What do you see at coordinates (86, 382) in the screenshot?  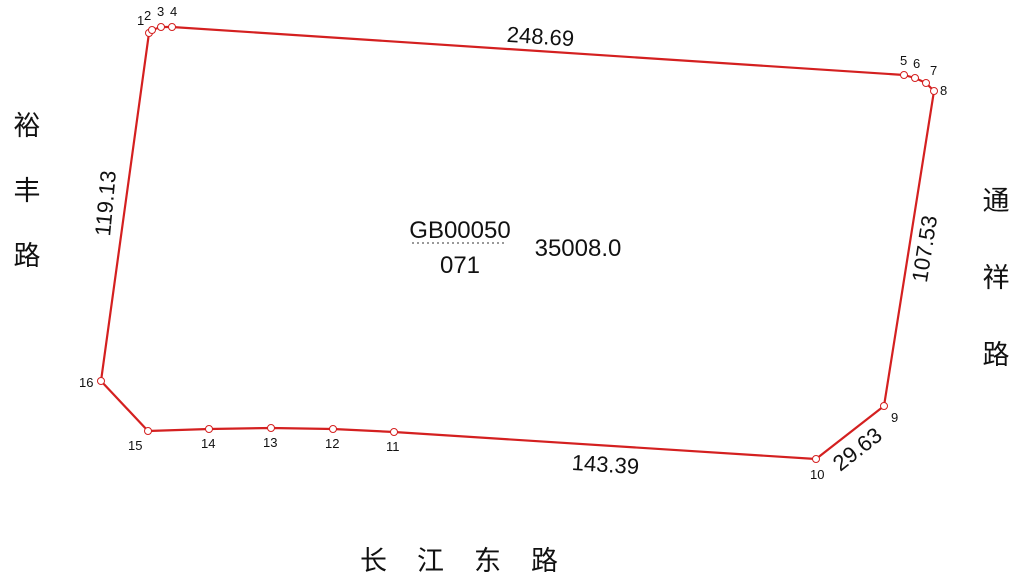 I see `vertex-label: 16` at bounding box center [86, 382].